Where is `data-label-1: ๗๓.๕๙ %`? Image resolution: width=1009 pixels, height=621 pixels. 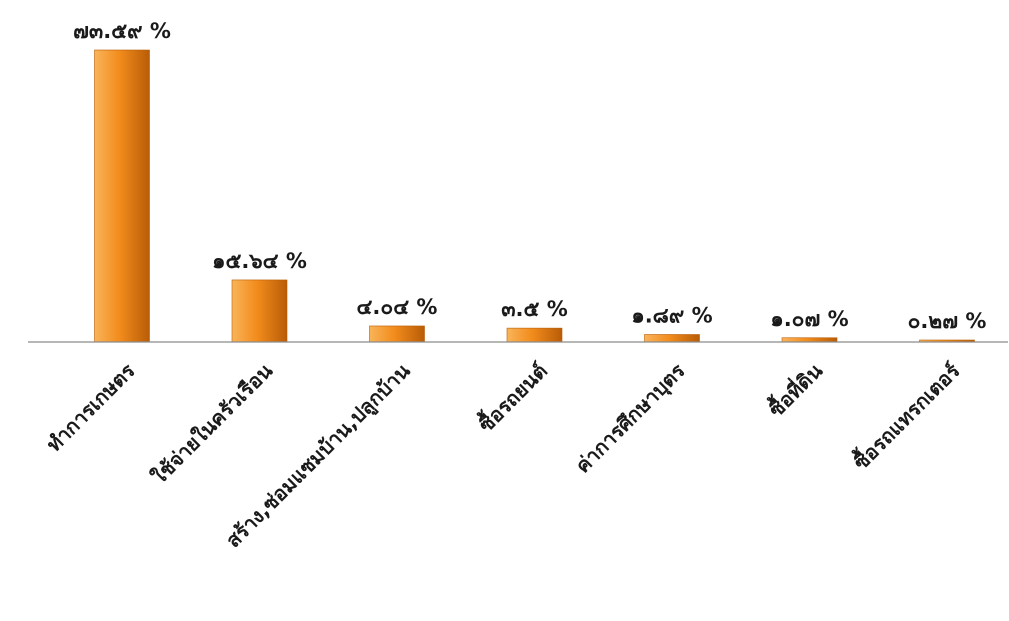
data-label-1: ๗๓.๕๙ % is located at coordinates (122, 31).